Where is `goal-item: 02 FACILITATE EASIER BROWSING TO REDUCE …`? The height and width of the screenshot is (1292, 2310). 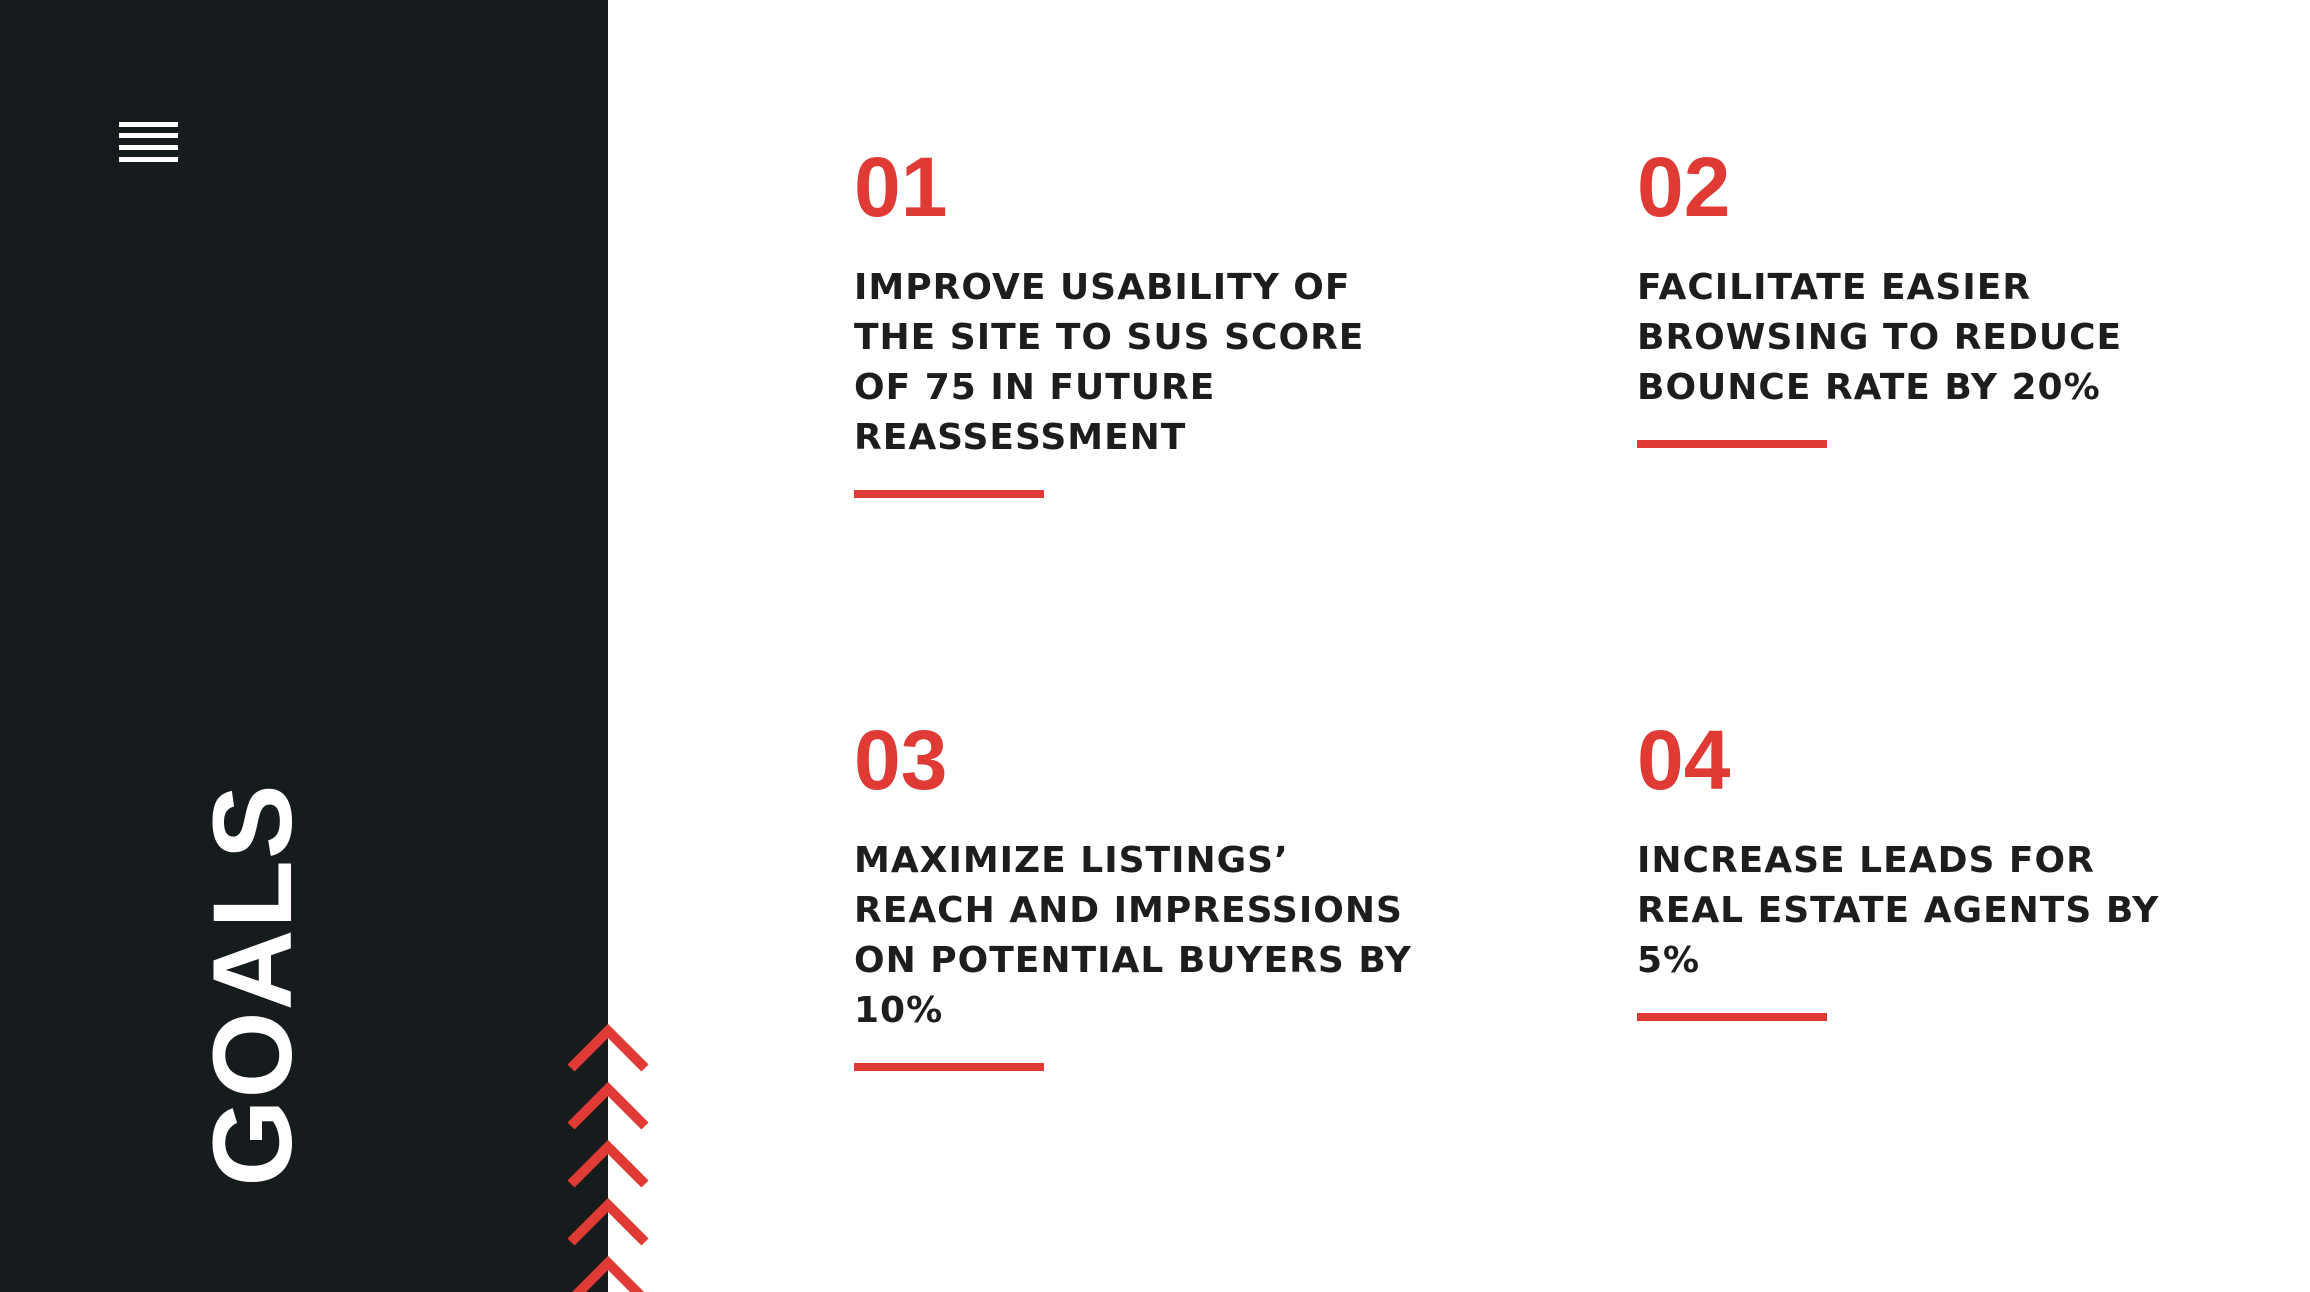
goal-item: 02 FACILITATE EASIER BROWSING TO REDUCE … is located at coordinates (1917, 296).